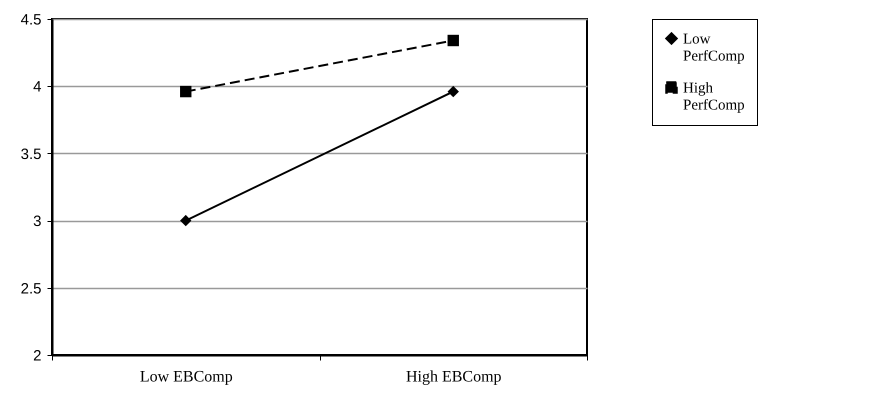 This screenshot has height=407, width=887. Describe the element at coordinates (454, 377) in the screenshot. I see `x-tick-label: High EBComp` at that location.